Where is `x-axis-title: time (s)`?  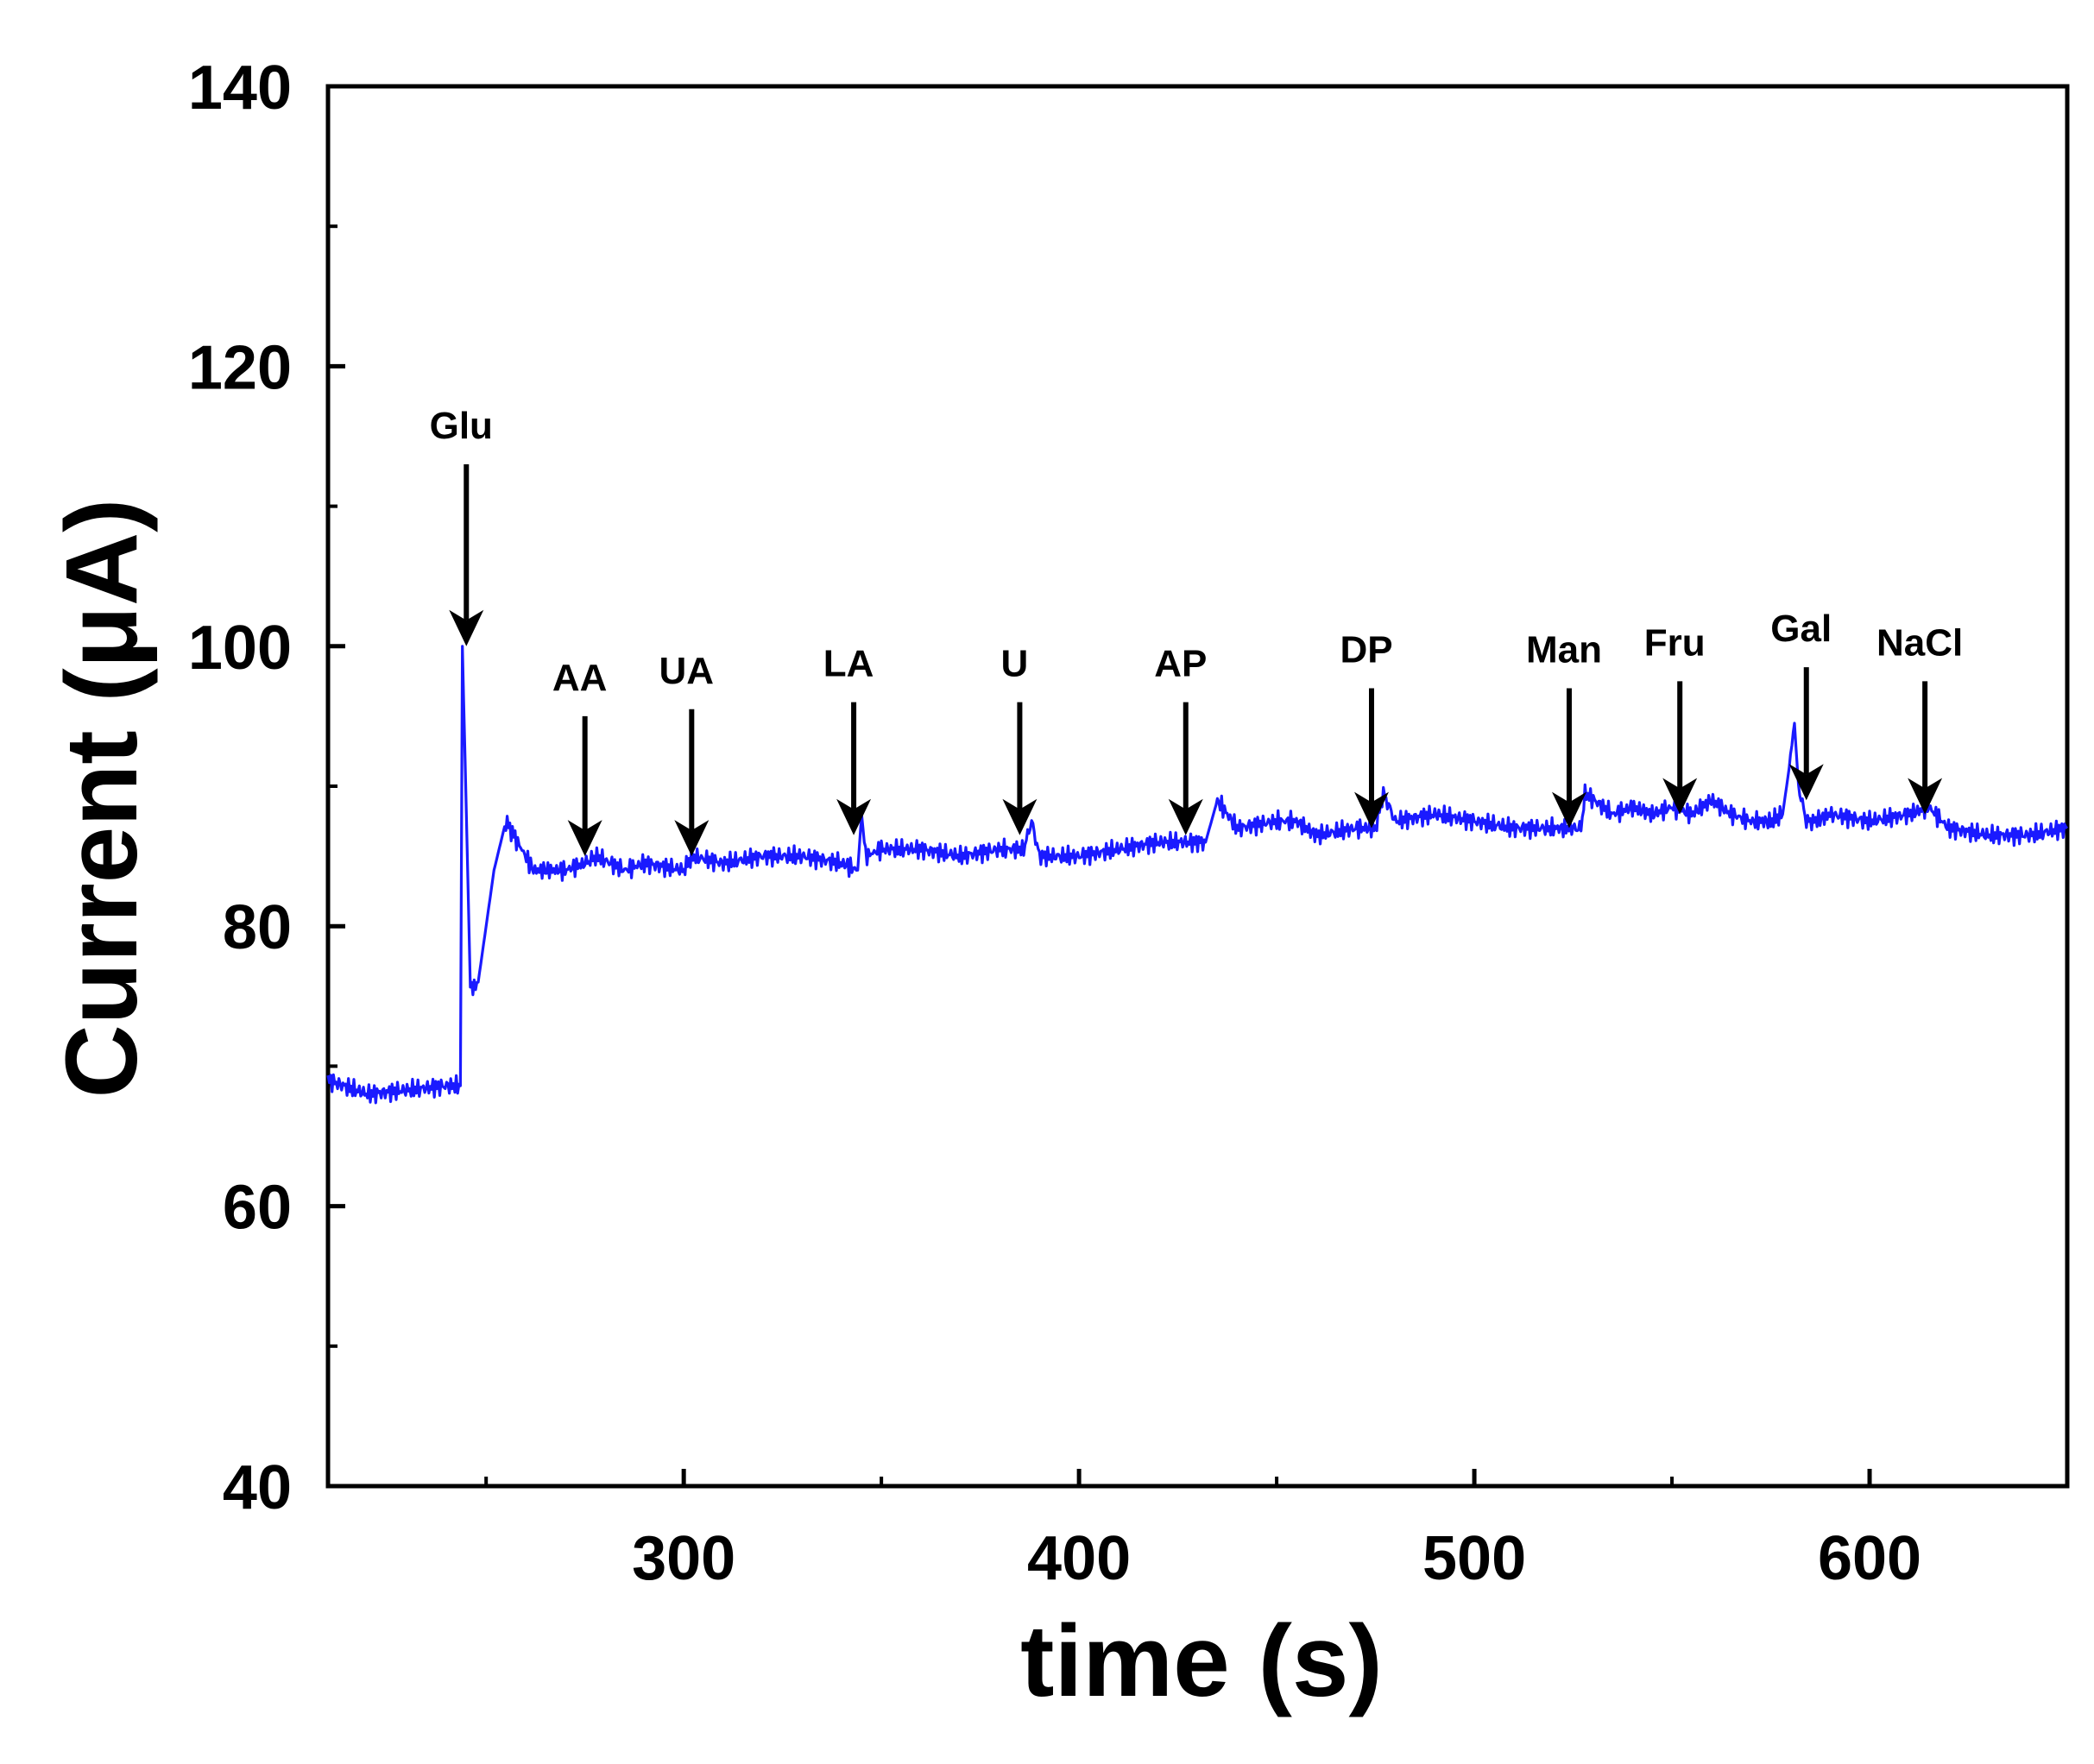
x-axis-title: time (s) is located at coordinates (1201, 1661).